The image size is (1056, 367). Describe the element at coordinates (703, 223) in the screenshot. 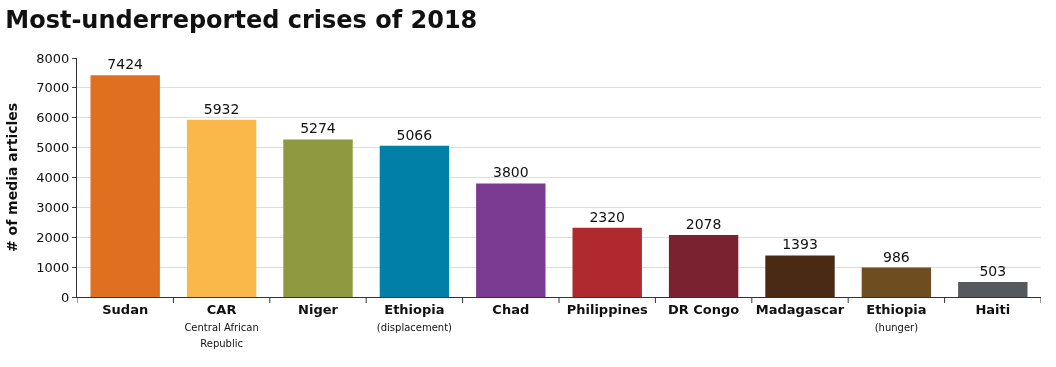

I see `data-label: 2078` at that location.